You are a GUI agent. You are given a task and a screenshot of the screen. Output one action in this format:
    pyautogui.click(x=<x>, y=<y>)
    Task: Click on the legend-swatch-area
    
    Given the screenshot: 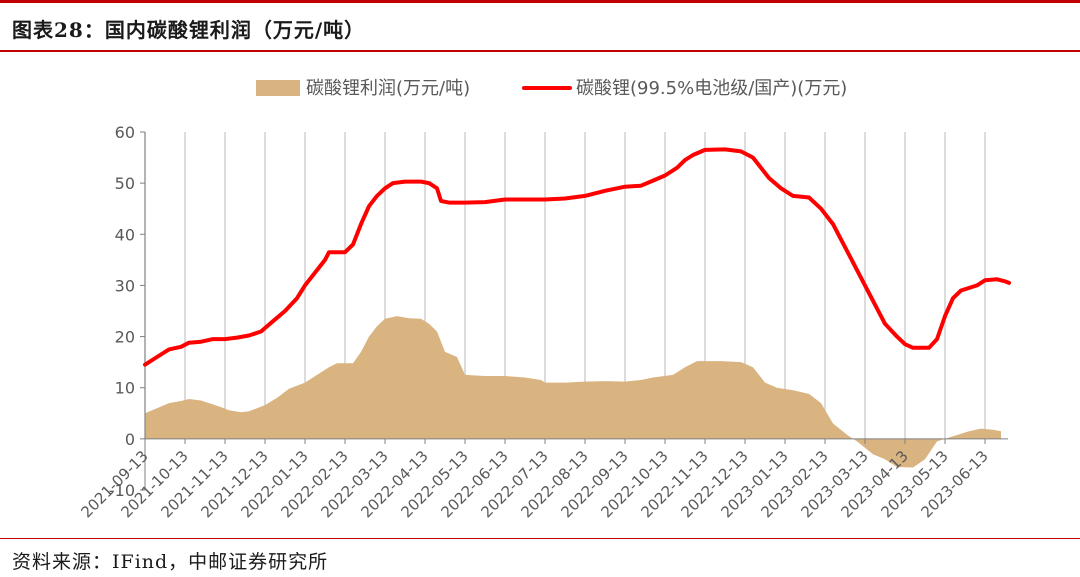 What is the action you would take?
    pyautogui.click(x=278, y=88)
    